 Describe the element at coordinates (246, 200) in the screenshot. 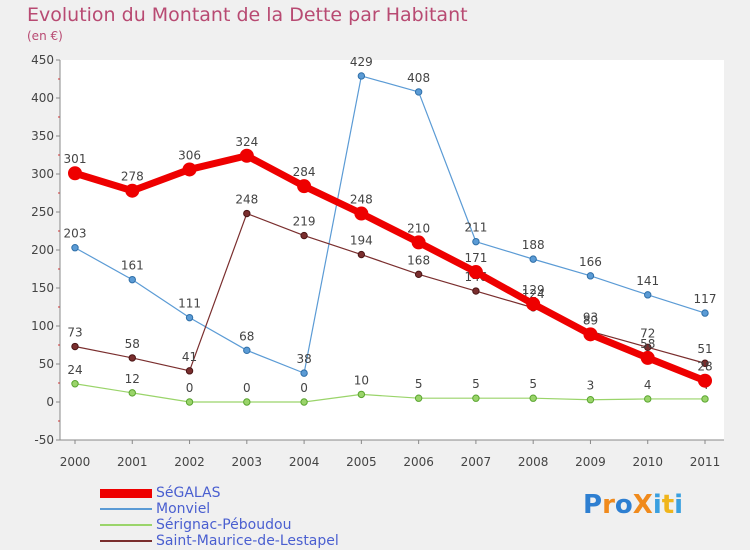

I see `data-label-saint-maurice-de-lestapel: 248` at that location.